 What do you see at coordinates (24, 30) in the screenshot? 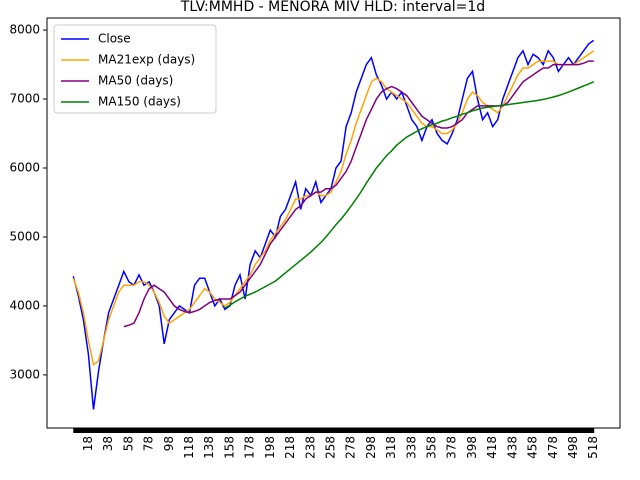
I see `y-tick-label: 8000` at bounding box center [24, 30].